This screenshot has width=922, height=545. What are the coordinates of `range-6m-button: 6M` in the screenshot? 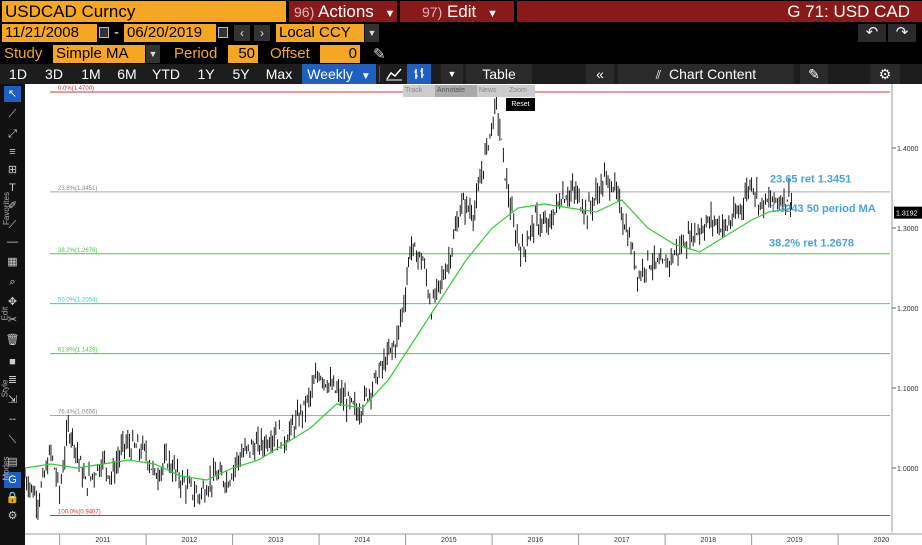 It's located at (127, 74).